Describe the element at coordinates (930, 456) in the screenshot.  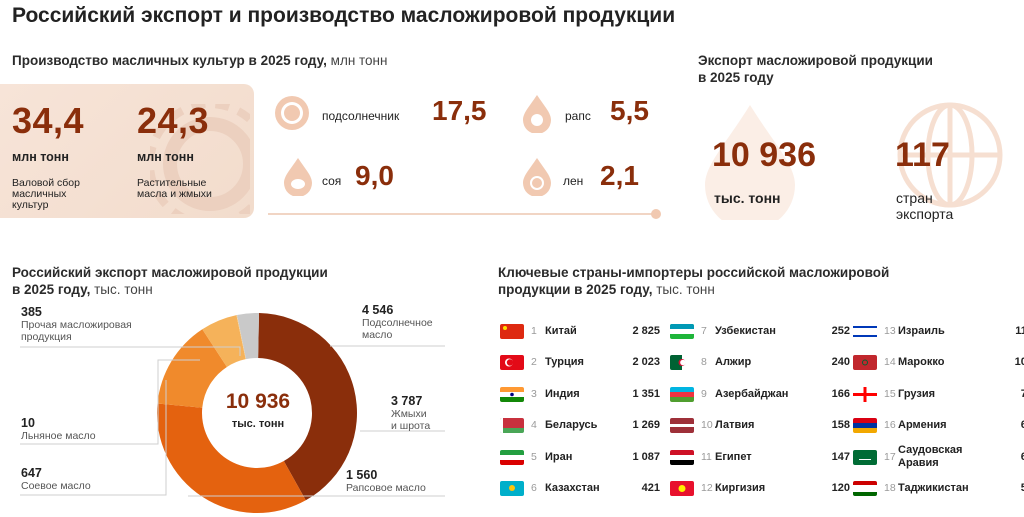
I see `importer-country-name: Саудовская Аравия` at that location.